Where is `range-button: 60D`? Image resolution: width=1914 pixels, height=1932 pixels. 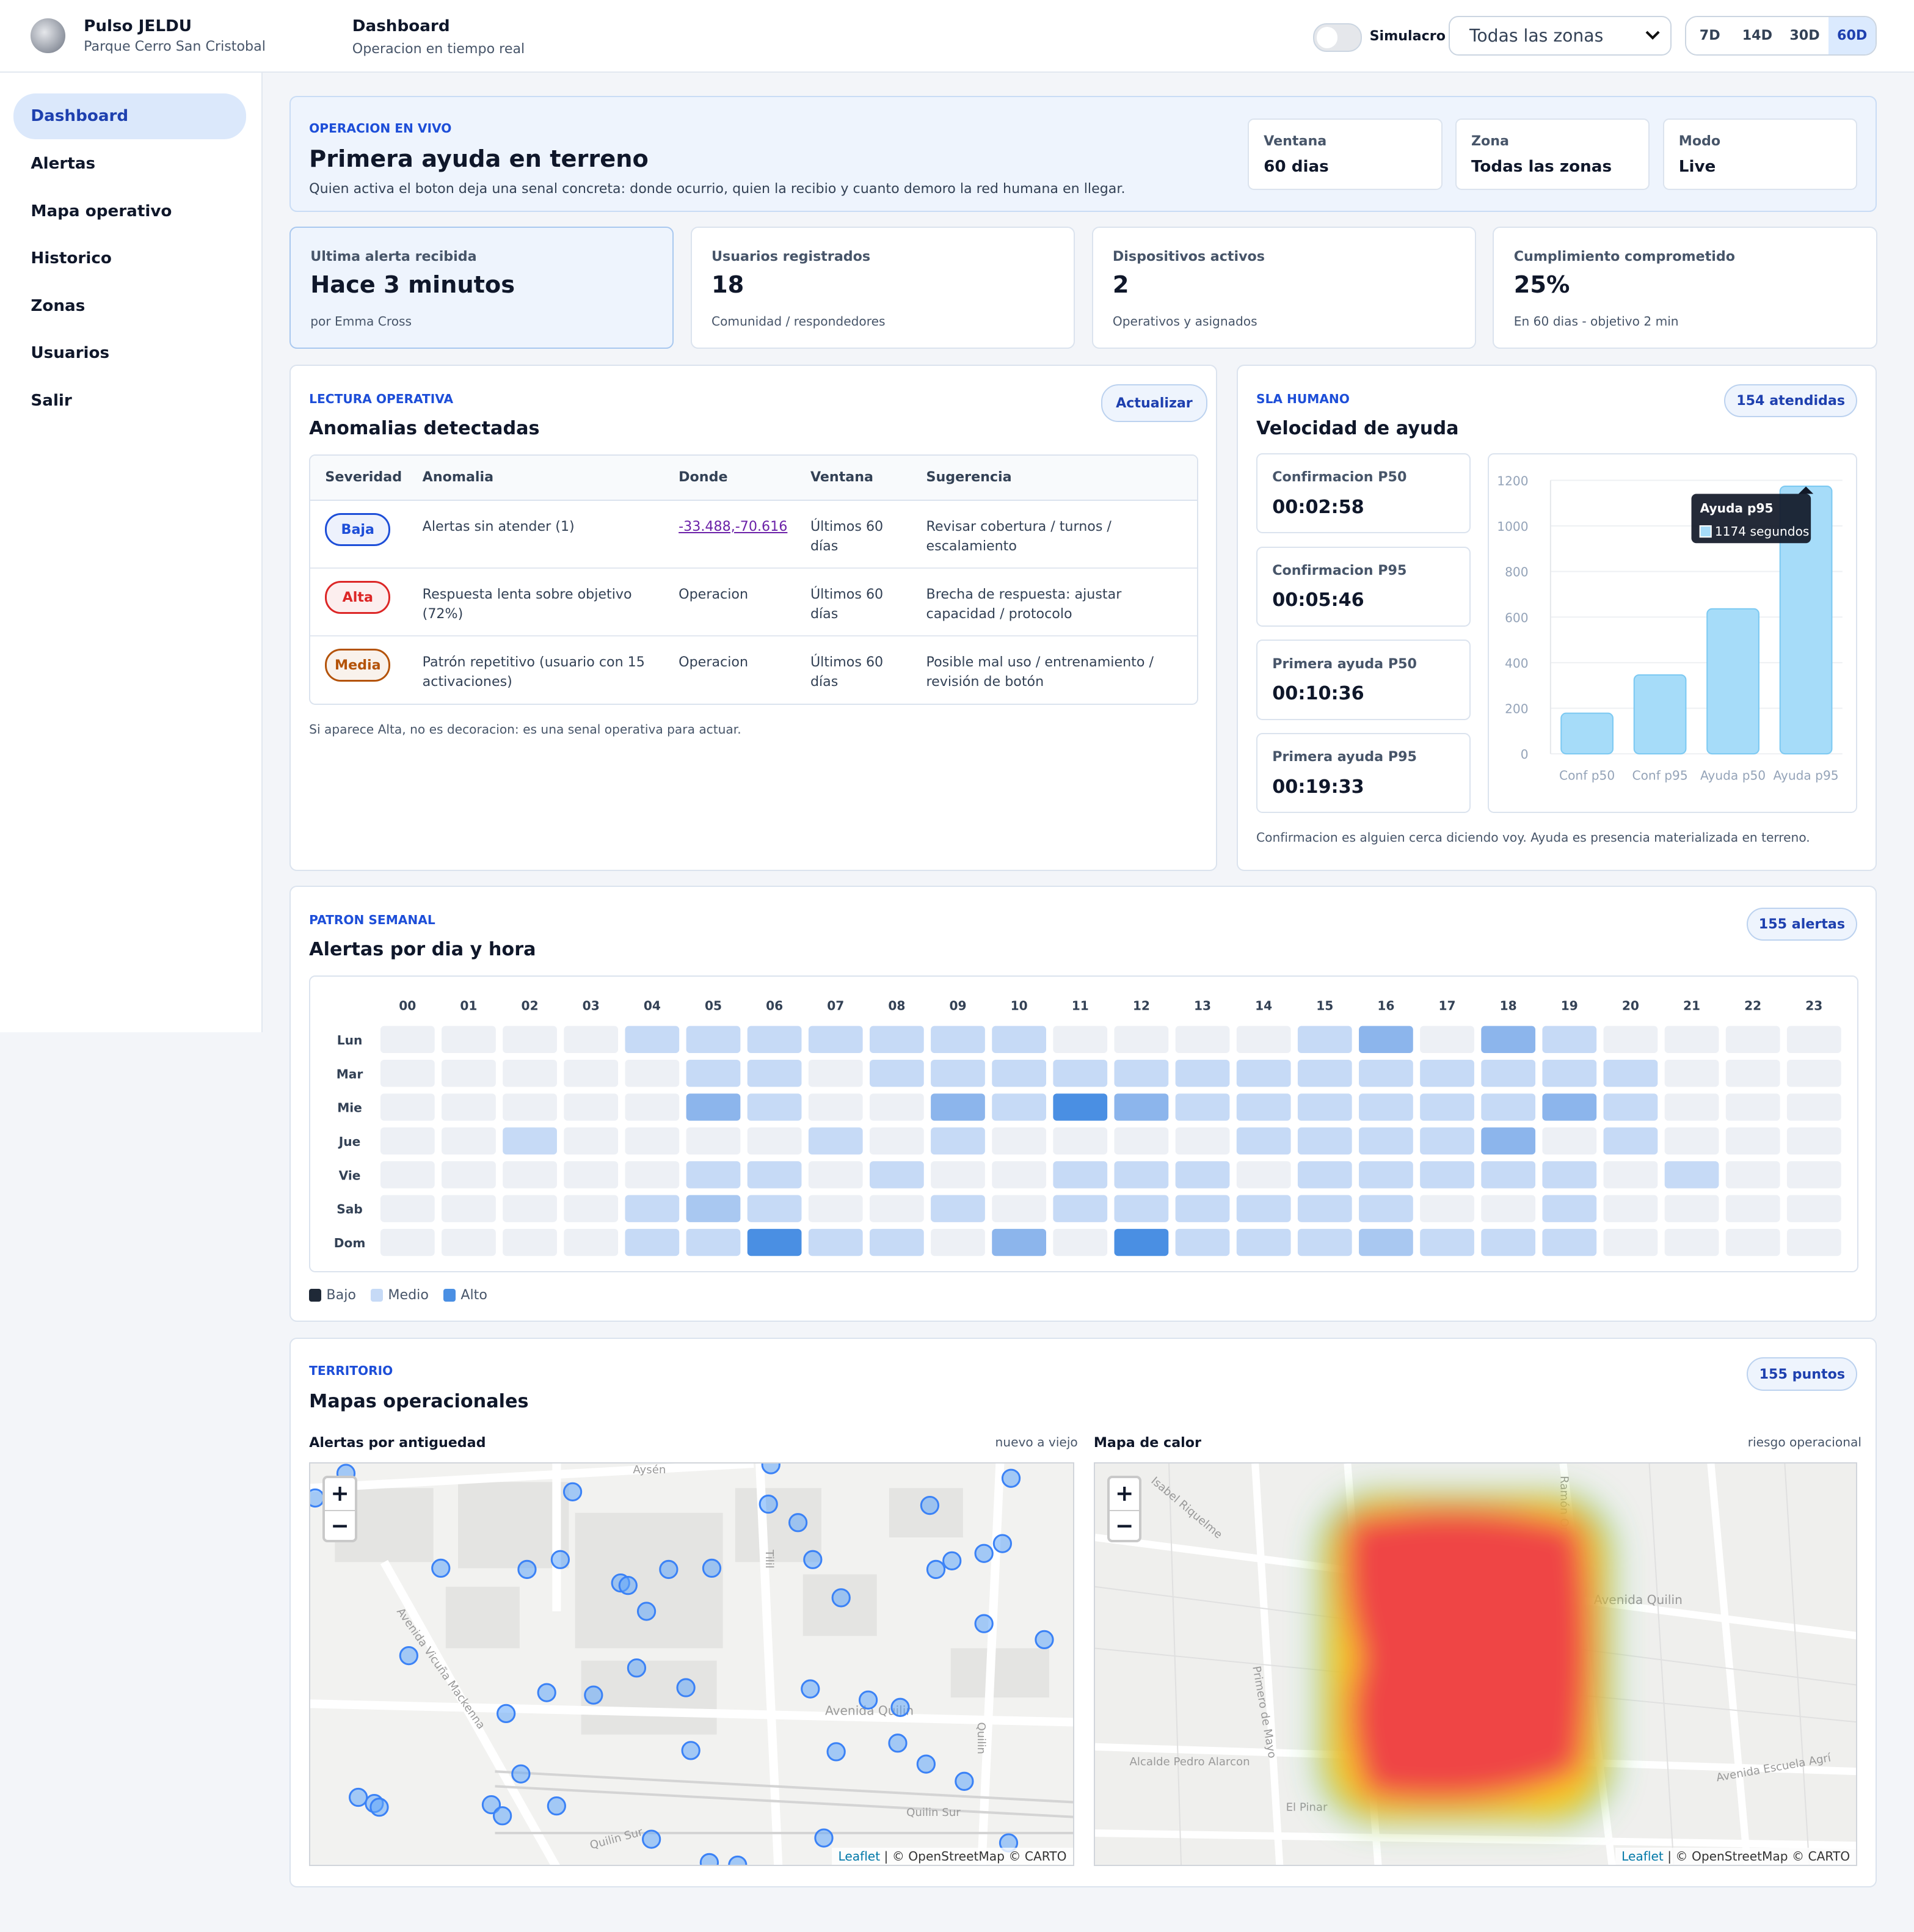 range-button: 60D is located at coordinates (1852, 35).